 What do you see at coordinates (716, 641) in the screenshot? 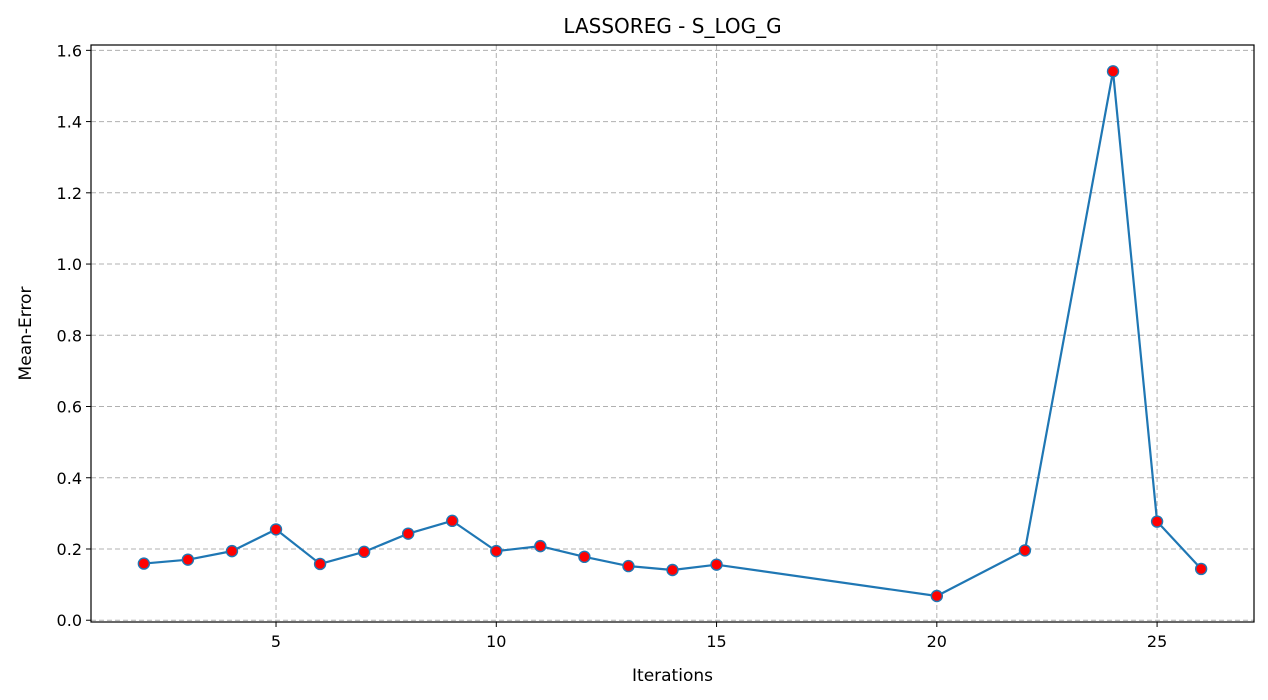
I see `x-tick-label: 15` at bounding box center [716, 641].